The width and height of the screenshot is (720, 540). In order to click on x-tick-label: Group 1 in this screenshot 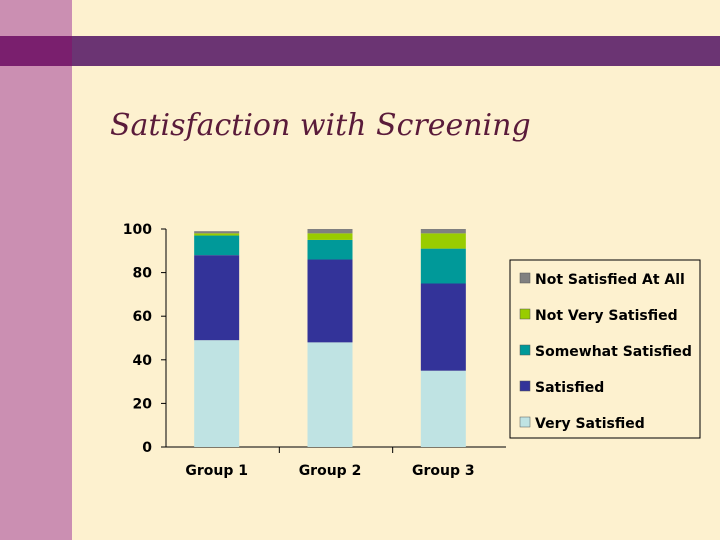, I will do `click(216, 471)`.